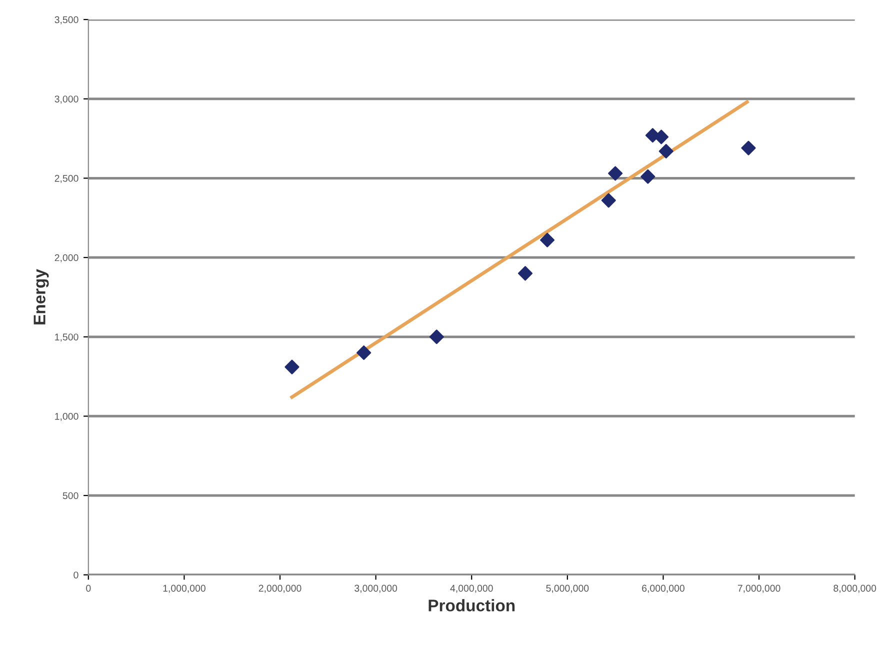 The image size is (884, 651). I want to click on x-tick-label: 3,000,000, so click(376, 588).